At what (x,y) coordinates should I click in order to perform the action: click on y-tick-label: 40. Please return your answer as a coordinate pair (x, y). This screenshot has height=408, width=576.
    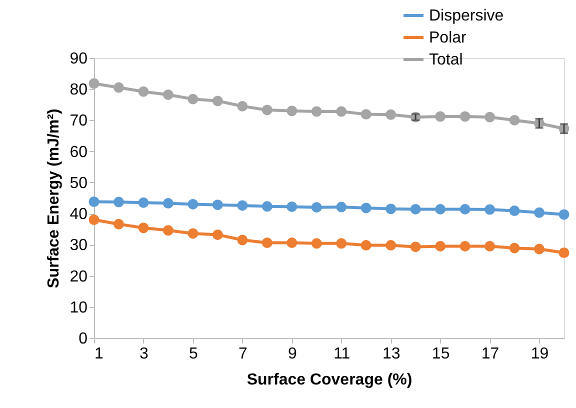
    Looking at the image, I should click on (79, 215).